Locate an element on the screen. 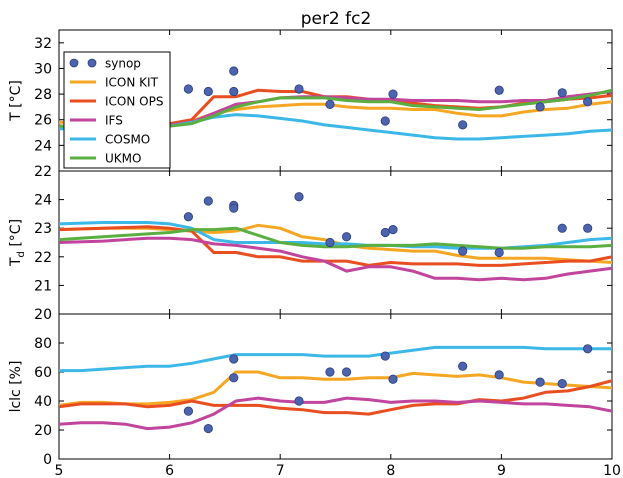 This screenshot has width=623, height=478. x-tick-label: 6 is located at coordinates (169, 470).